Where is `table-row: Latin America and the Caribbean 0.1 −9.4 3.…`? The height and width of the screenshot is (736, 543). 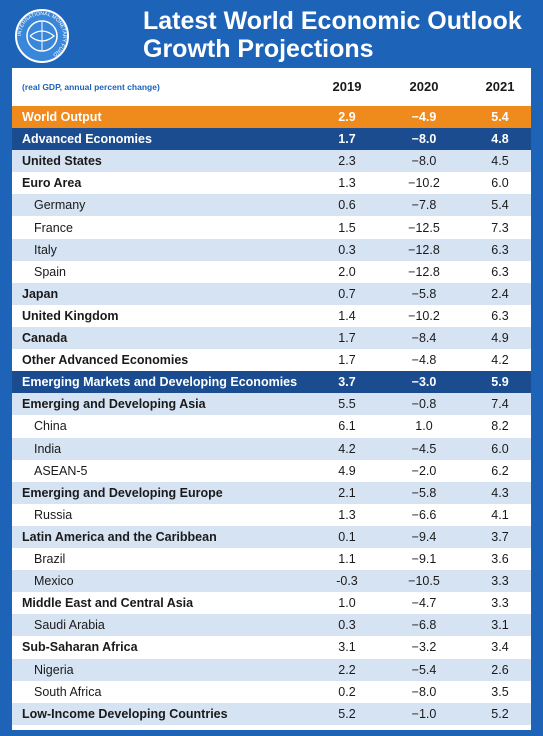 table-row: Latin America and the Caribbean 0.1 −9.4 3.… is located at coordinates (271, 536).